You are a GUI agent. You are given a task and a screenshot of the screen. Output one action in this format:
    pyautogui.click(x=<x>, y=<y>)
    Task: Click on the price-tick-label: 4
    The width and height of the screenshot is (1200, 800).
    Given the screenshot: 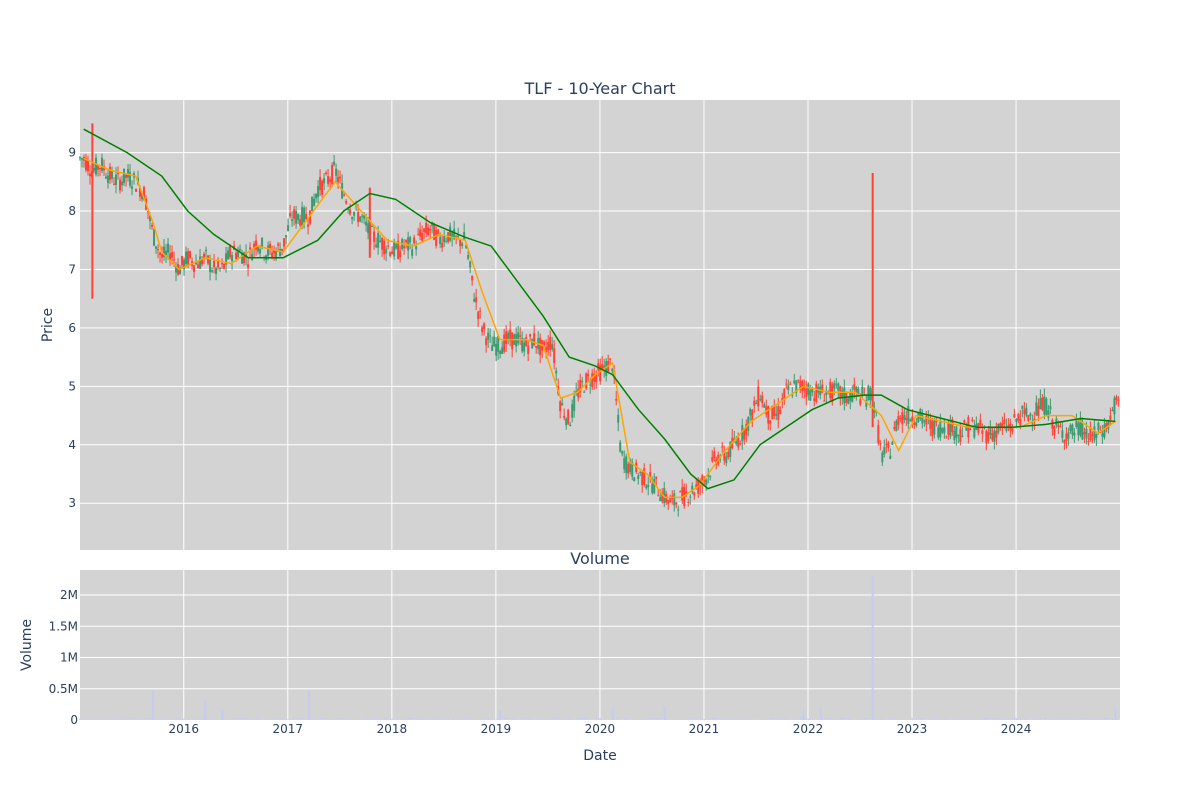 What is the action you would take?
    pyautogui.click(x=72, y=445)
    